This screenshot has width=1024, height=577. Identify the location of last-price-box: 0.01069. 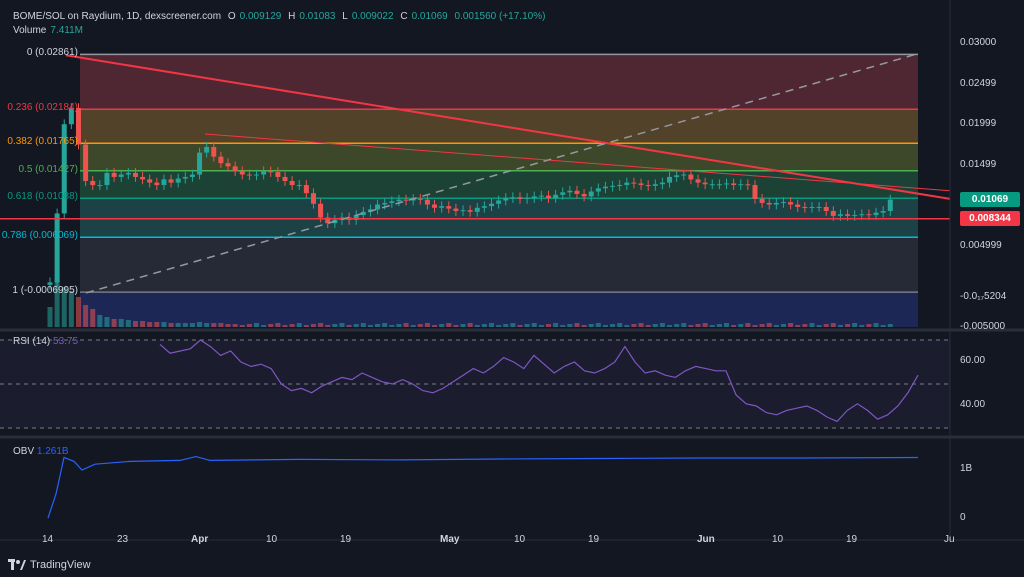
(990, 199).